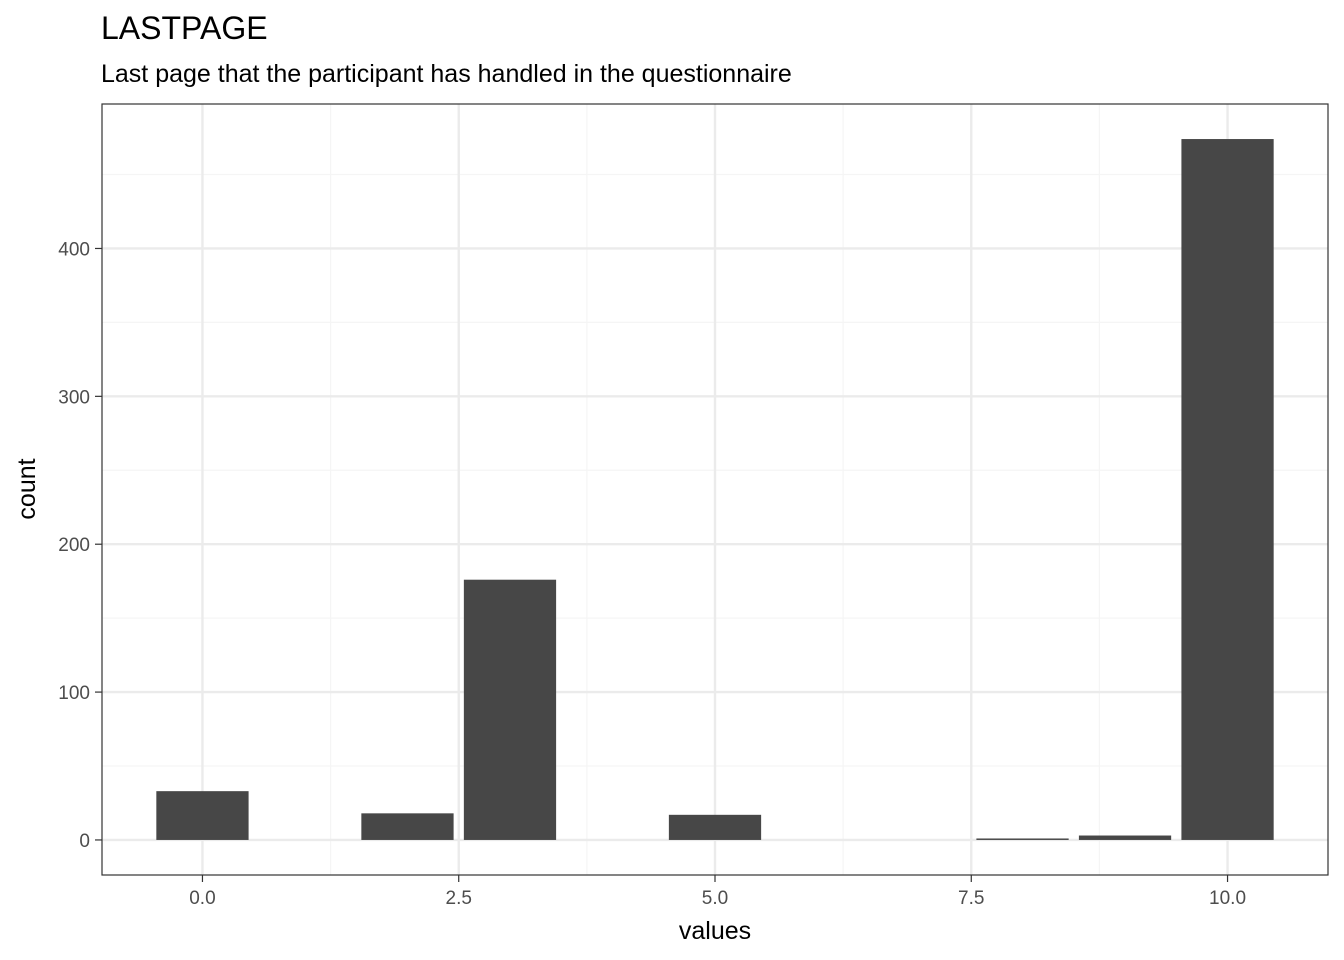 The image size is (1344, 960). What do you see at coordinates (715, 898) in the screenshot?
I see `x-tick-label: 5.0` at bounding box center [715, 898].